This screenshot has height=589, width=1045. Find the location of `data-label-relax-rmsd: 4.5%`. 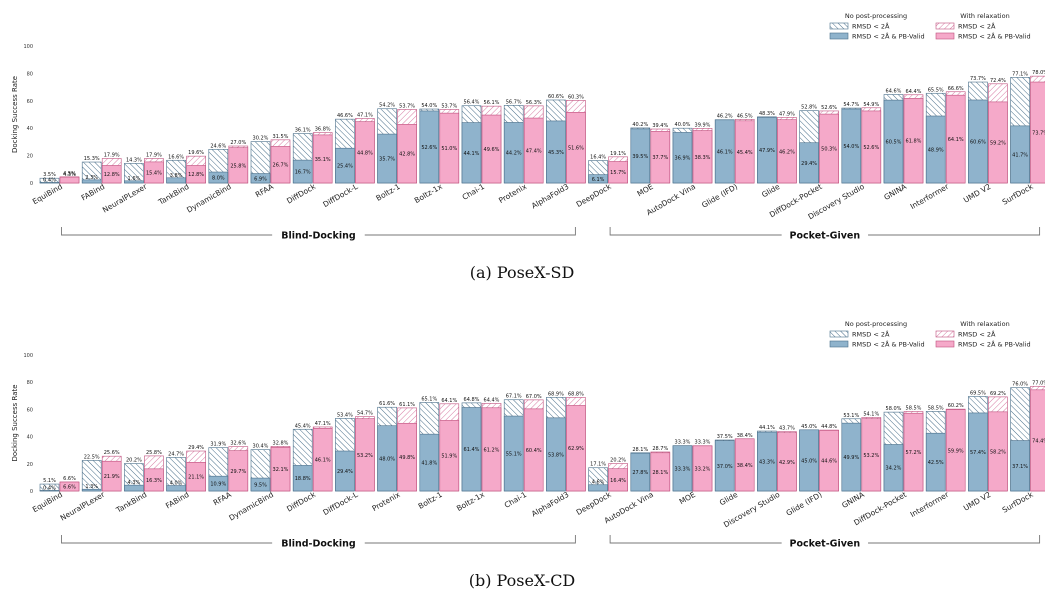

data-label-relax-rmsd: 4.5% is located at coordinates (69, 174).